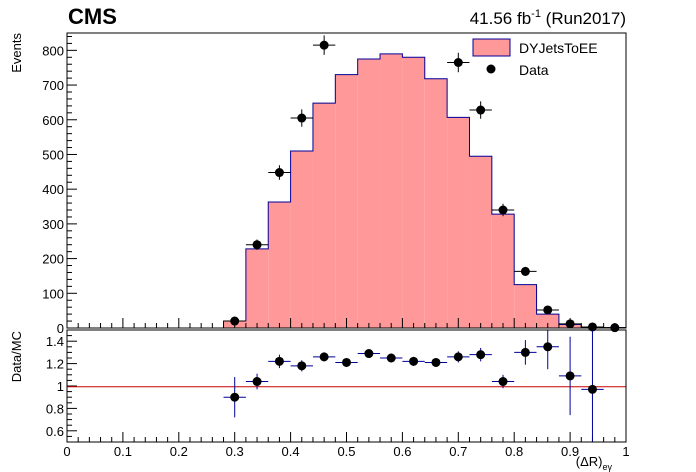  Describe the element at coordinates (53, 85) in the screenshot. I see `main-ytick-label: 700` at that location.